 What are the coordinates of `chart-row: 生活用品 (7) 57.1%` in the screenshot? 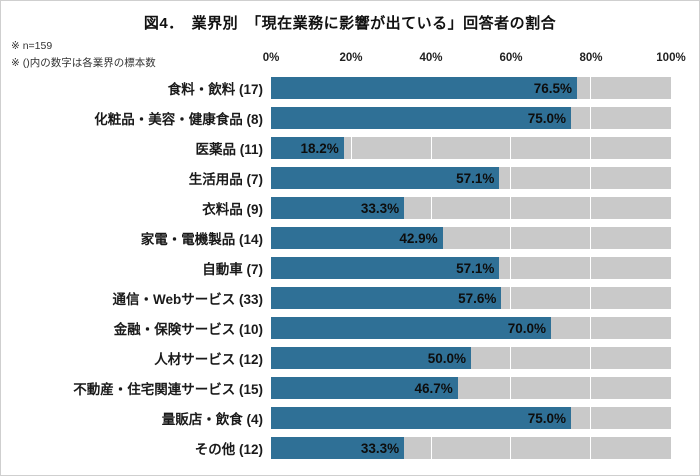 It's located at (336, 178).